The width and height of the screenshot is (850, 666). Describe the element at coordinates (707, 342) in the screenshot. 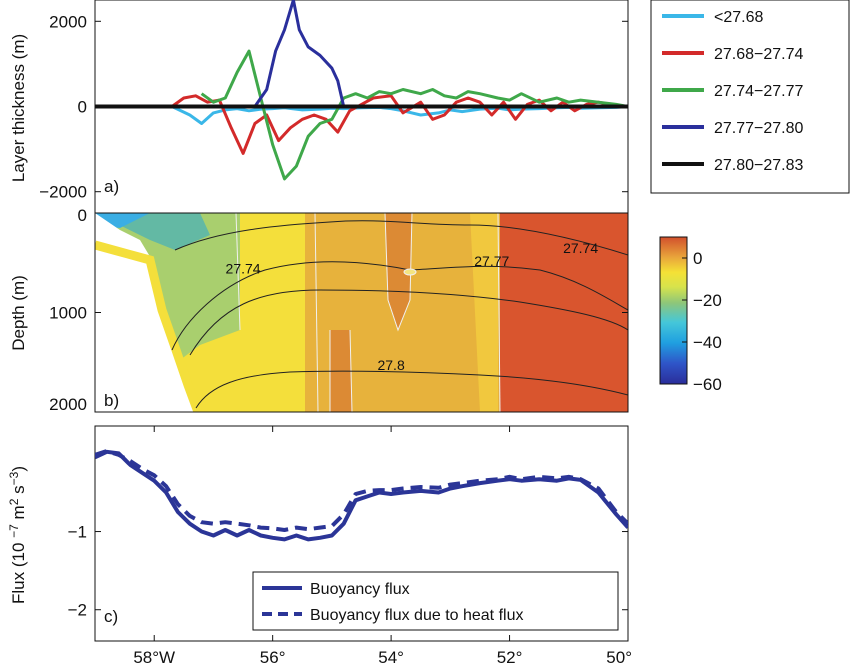

I see `colorbar-tick-label: −40` at that location.